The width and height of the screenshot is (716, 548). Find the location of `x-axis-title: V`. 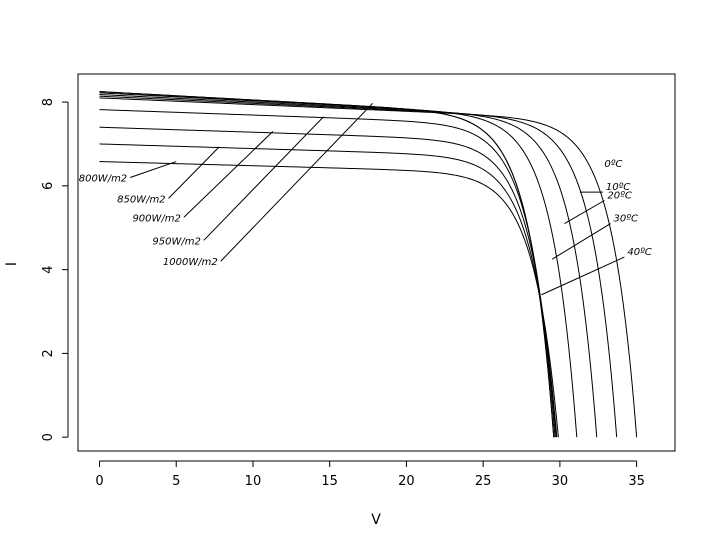

x-axis-title: V is located at coordinates (376, 520).